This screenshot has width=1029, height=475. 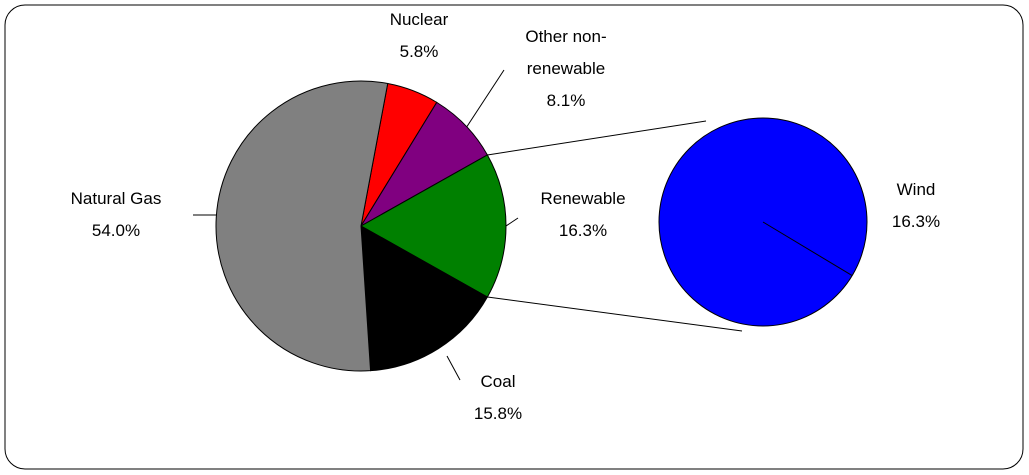 What do you see at coordinates (566, 100) in the screenshot?
I see `value-label: 8.1%` at bounding box center [566, 100].